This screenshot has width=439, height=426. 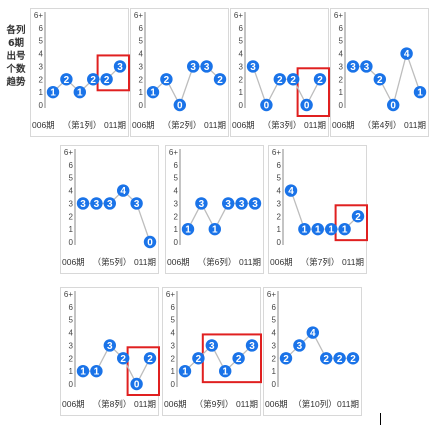 I want to click on series-line, so click(x=324, y=210).